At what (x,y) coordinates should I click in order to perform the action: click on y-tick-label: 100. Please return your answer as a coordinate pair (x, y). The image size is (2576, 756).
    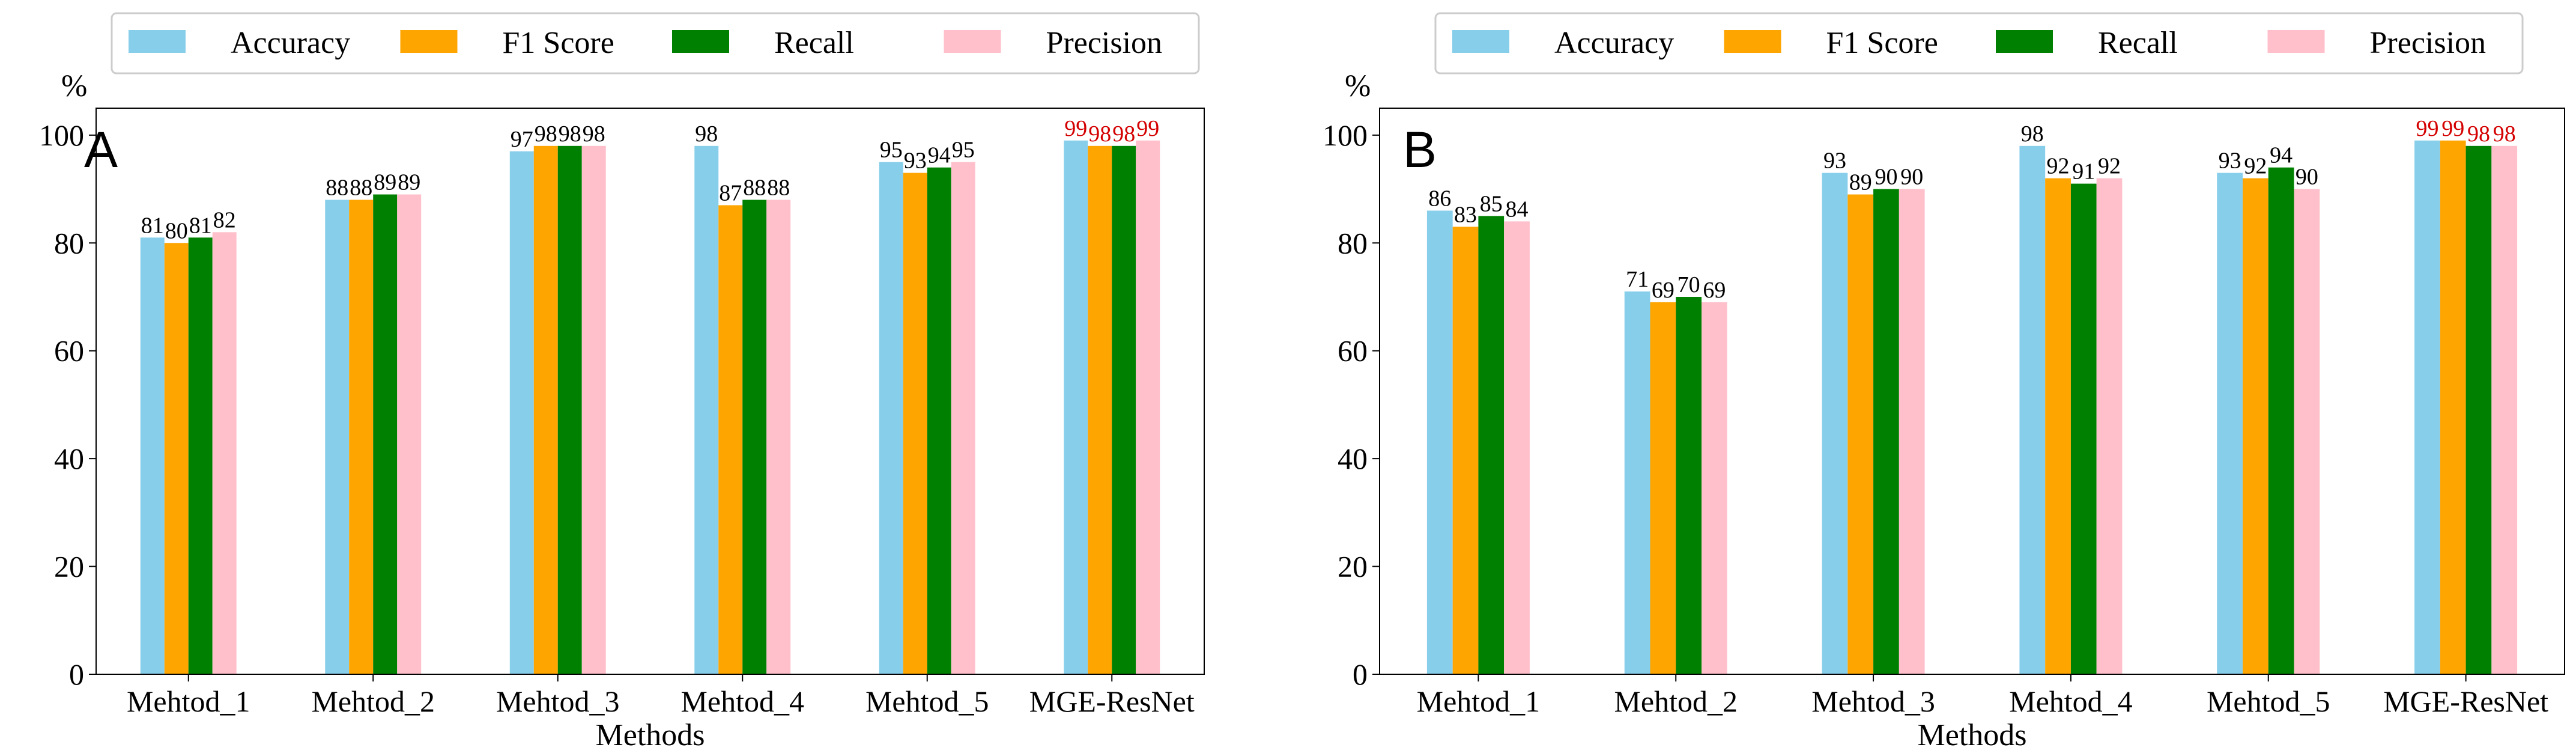
    Looking at the image, I should click on (61, 135).